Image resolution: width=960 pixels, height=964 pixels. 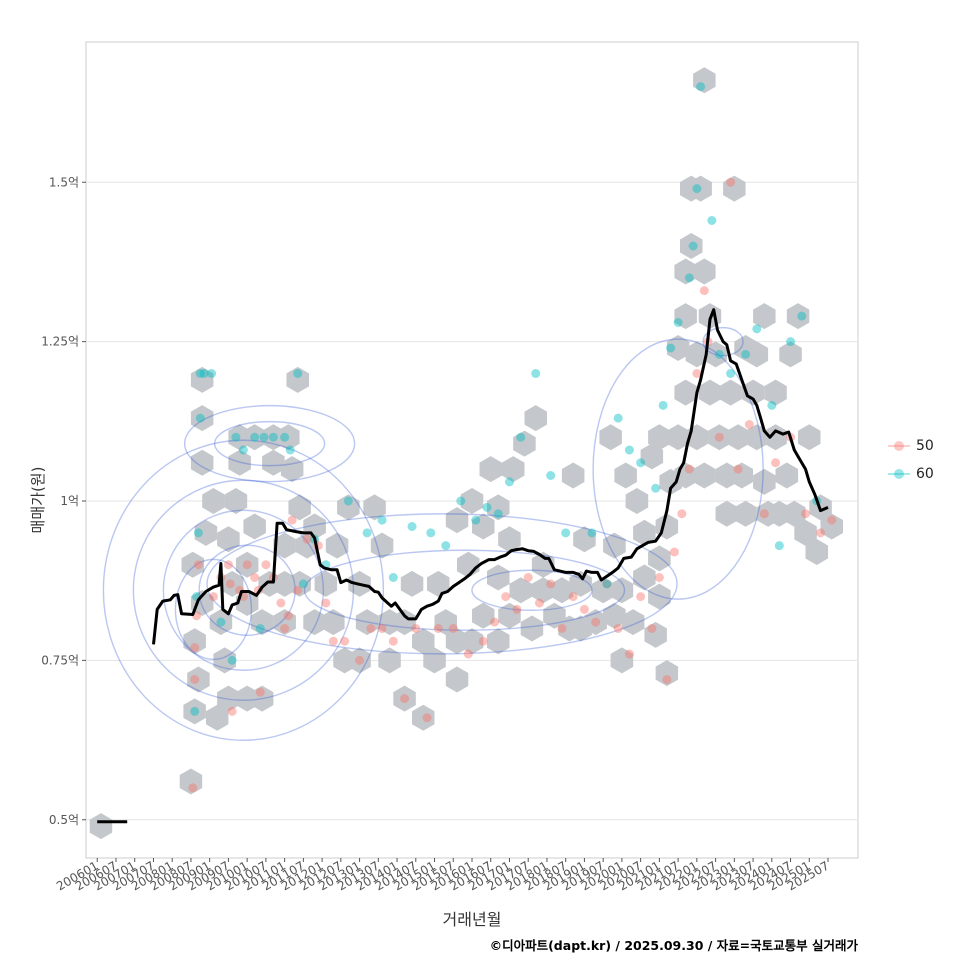 What do you see at coordinates (37, 500) in the screenshot?
I see `y-axis-label: 매매가(원)` at bounding box center [37, 500].